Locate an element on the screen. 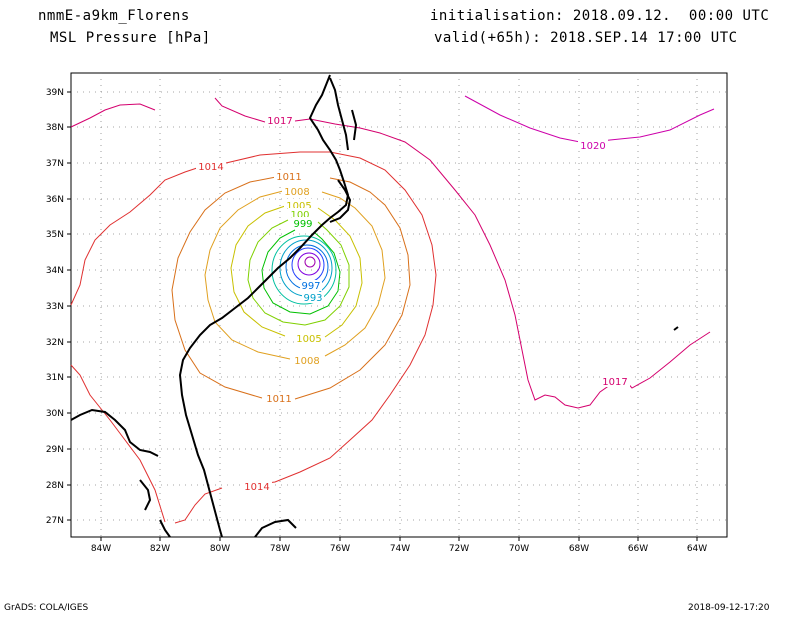  contour-label: 997 is located at coordinates (310, 286).